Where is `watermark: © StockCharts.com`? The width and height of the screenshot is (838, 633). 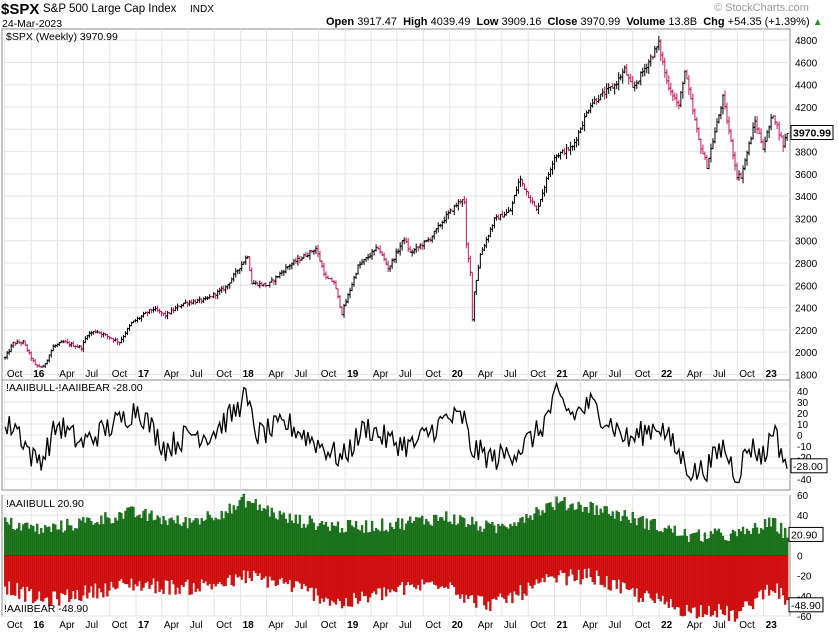 watermark: © StockCharts.com is located at coordinates (761, 8).